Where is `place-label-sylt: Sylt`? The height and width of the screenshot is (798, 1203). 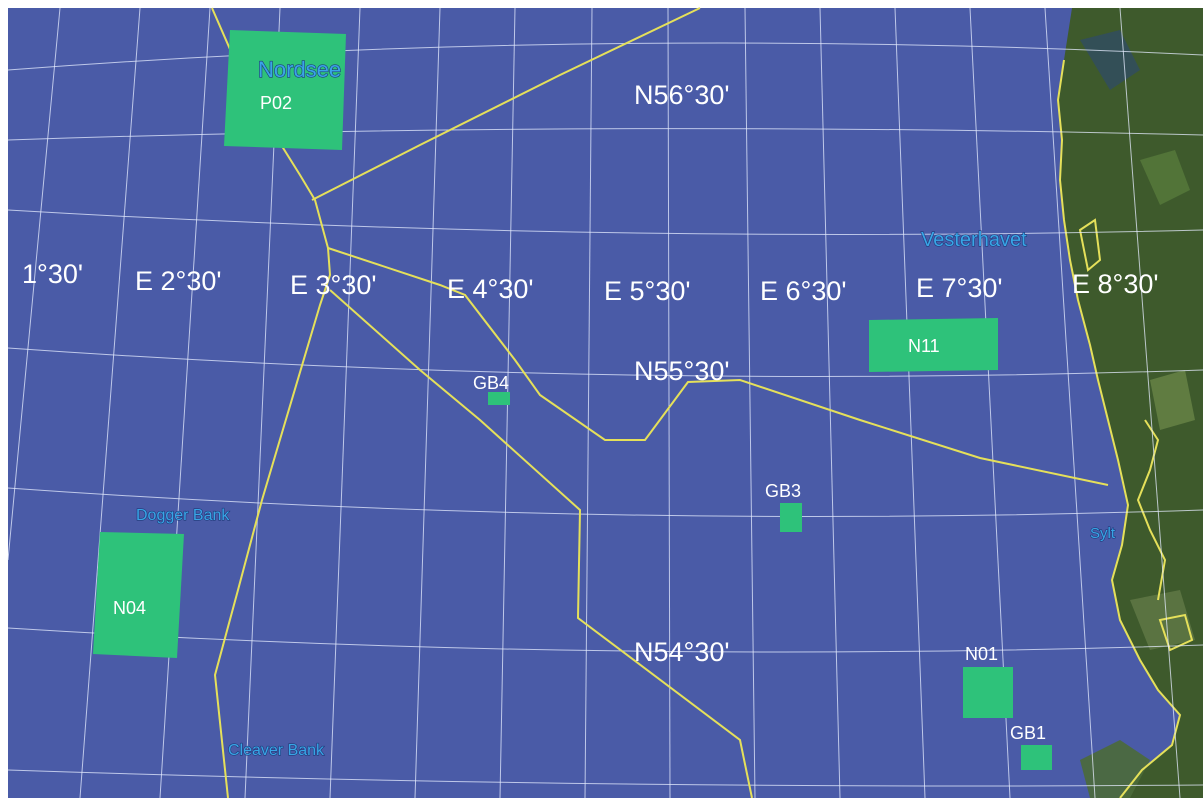 place-label-sylt: Sylt is located at coordinates (1103, 533).